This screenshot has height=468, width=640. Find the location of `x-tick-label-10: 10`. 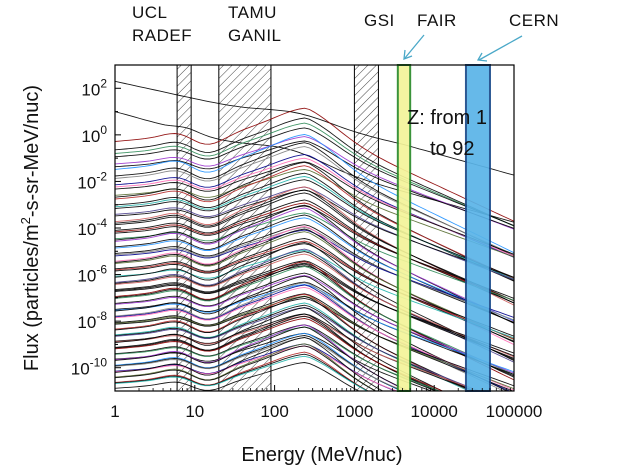

x-tick-label-10: 10 is located at coordinates (194, 411).